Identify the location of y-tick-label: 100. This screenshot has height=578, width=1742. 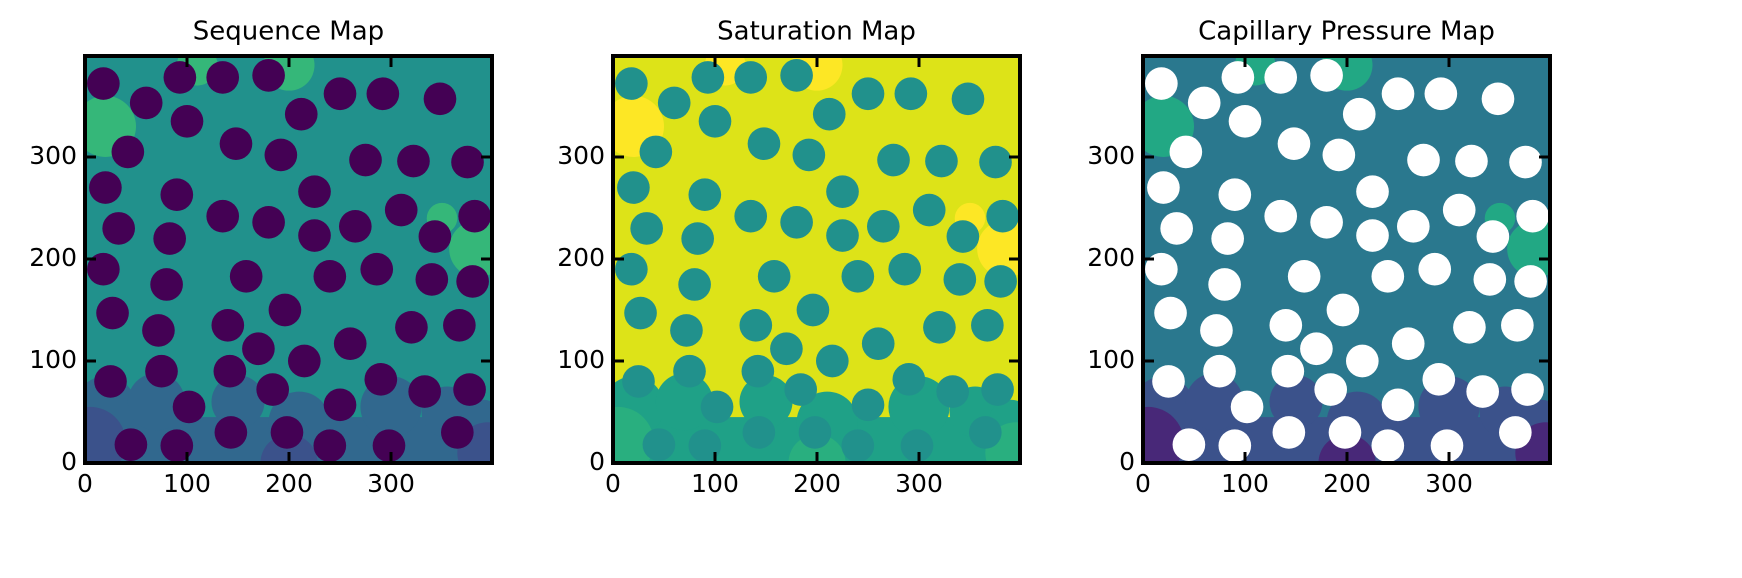
(53, 359).